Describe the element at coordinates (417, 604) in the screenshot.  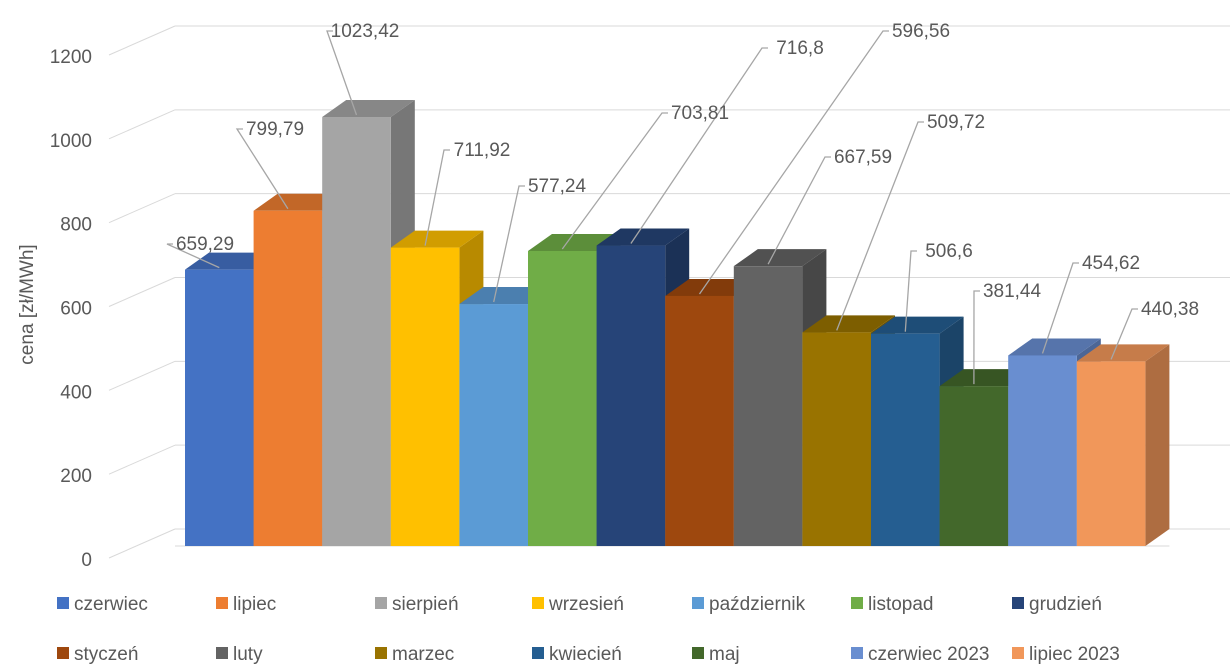
I see `legend-item: sierpień` at that location.